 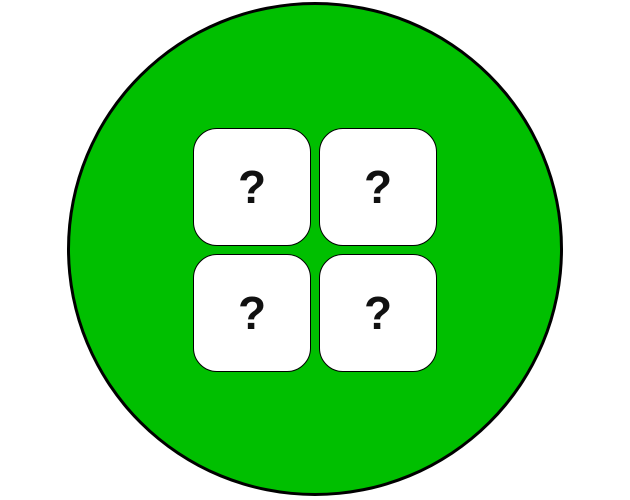 I want to click on hidden-card-top-left: ?, so click(x=252, y=187).